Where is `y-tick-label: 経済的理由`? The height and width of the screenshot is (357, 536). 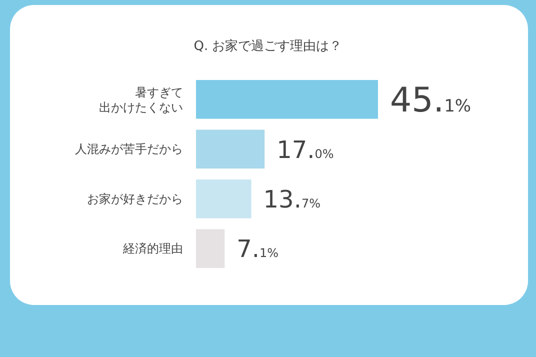 y-tick-label: 経済的理由 is located at coordinates (152, 249).